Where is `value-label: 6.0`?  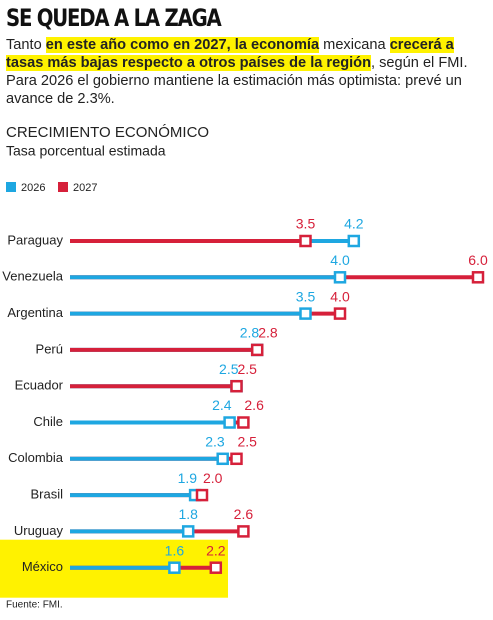
value-label: 6.0 is located at coordinates (478, 260).